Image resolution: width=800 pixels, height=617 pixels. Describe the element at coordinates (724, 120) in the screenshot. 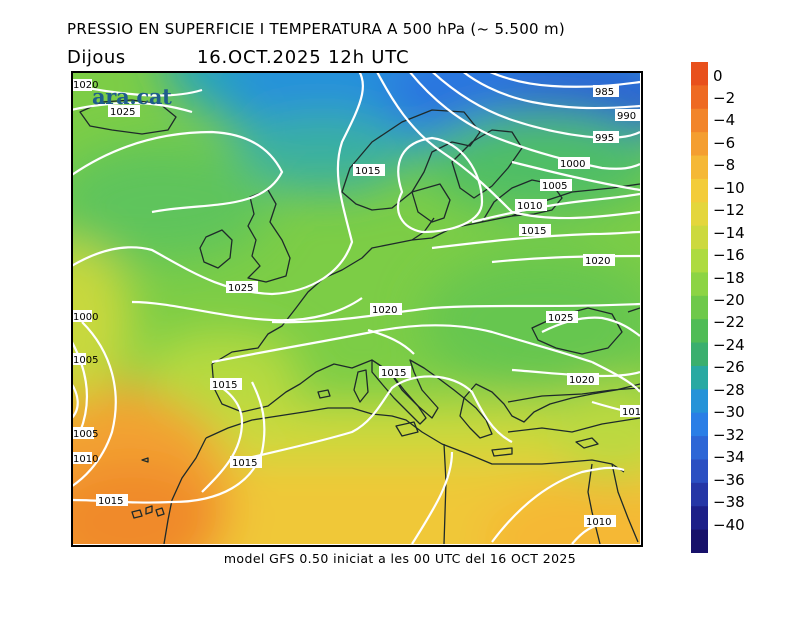

I see `legend-tick-label: −4` at that location.